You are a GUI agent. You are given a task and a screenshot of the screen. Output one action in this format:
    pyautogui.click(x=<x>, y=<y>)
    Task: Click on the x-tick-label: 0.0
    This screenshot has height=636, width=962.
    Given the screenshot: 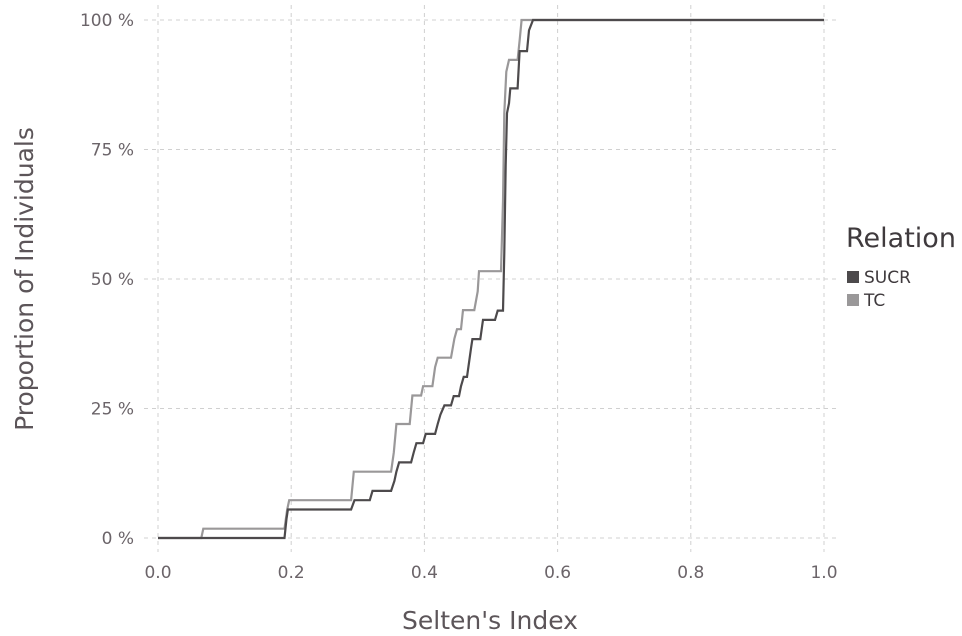 What is the action you would take?
    pyautogui.click(x=157, y=573)
    